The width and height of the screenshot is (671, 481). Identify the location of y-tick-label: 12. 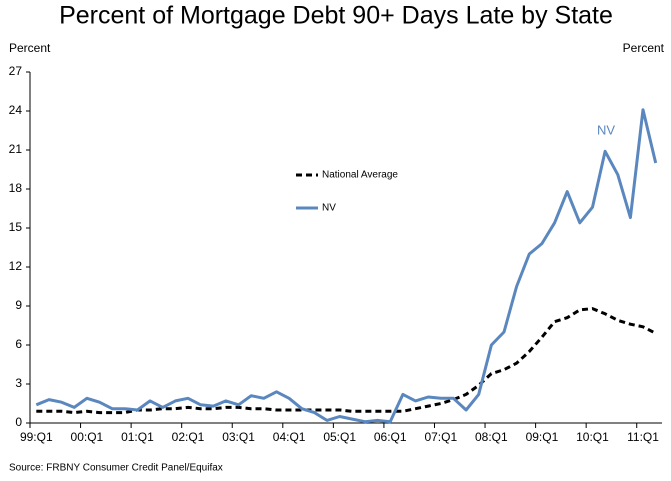
(16, 266).